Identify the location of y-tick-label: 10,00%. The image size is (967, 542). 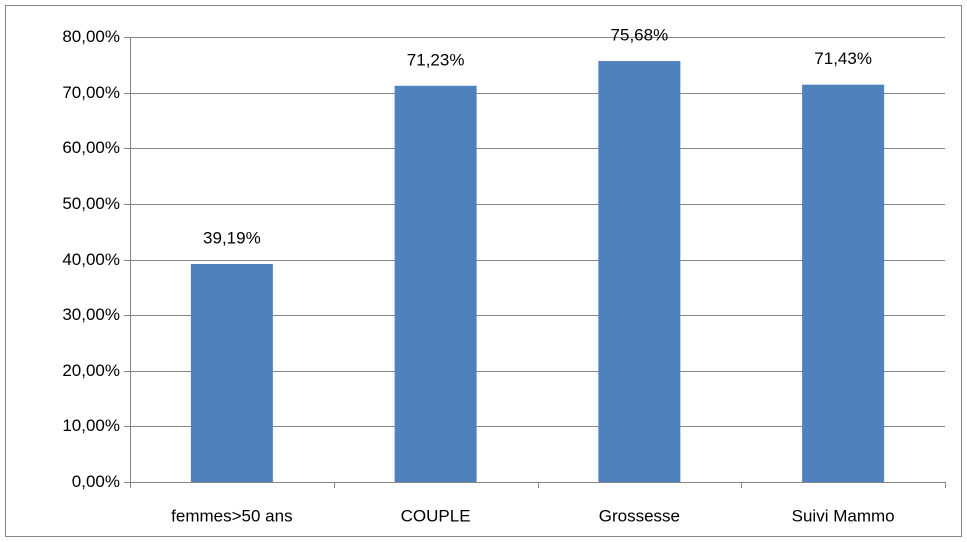
(91, 425).